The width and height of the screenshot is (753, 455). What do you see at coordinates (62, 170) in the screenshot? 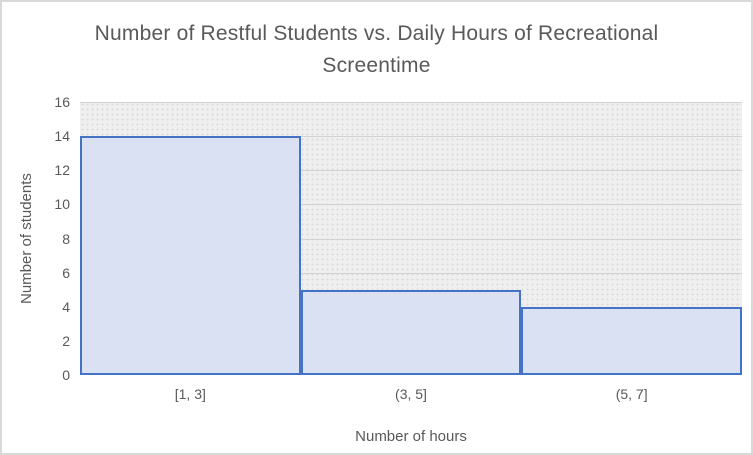
I see `y-tick-label-12: 12` at bounding box center [62, 170].